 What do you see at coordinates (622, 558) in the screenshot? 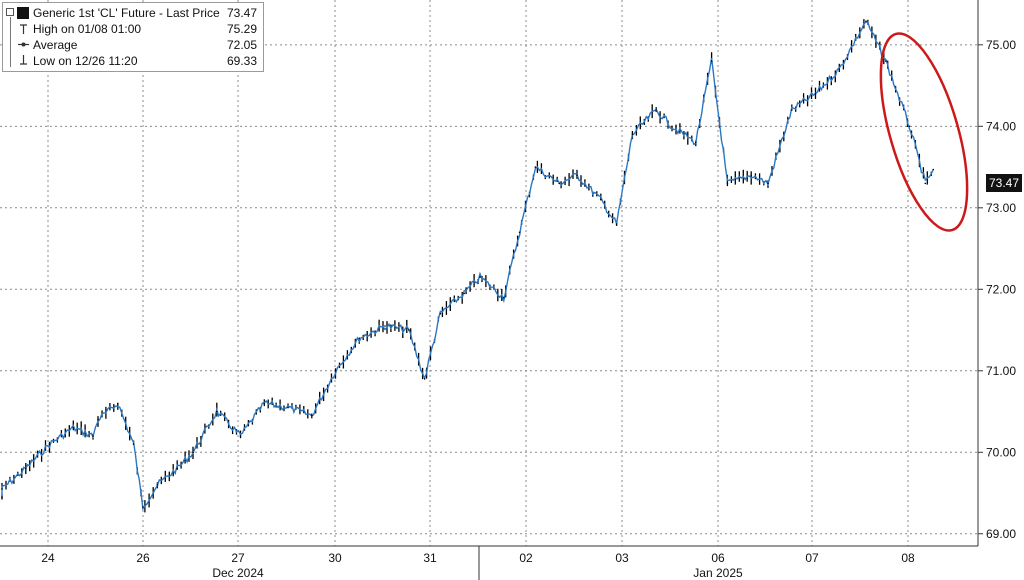
I see `x-tick-label: 03` at bounding box center [622, 558].